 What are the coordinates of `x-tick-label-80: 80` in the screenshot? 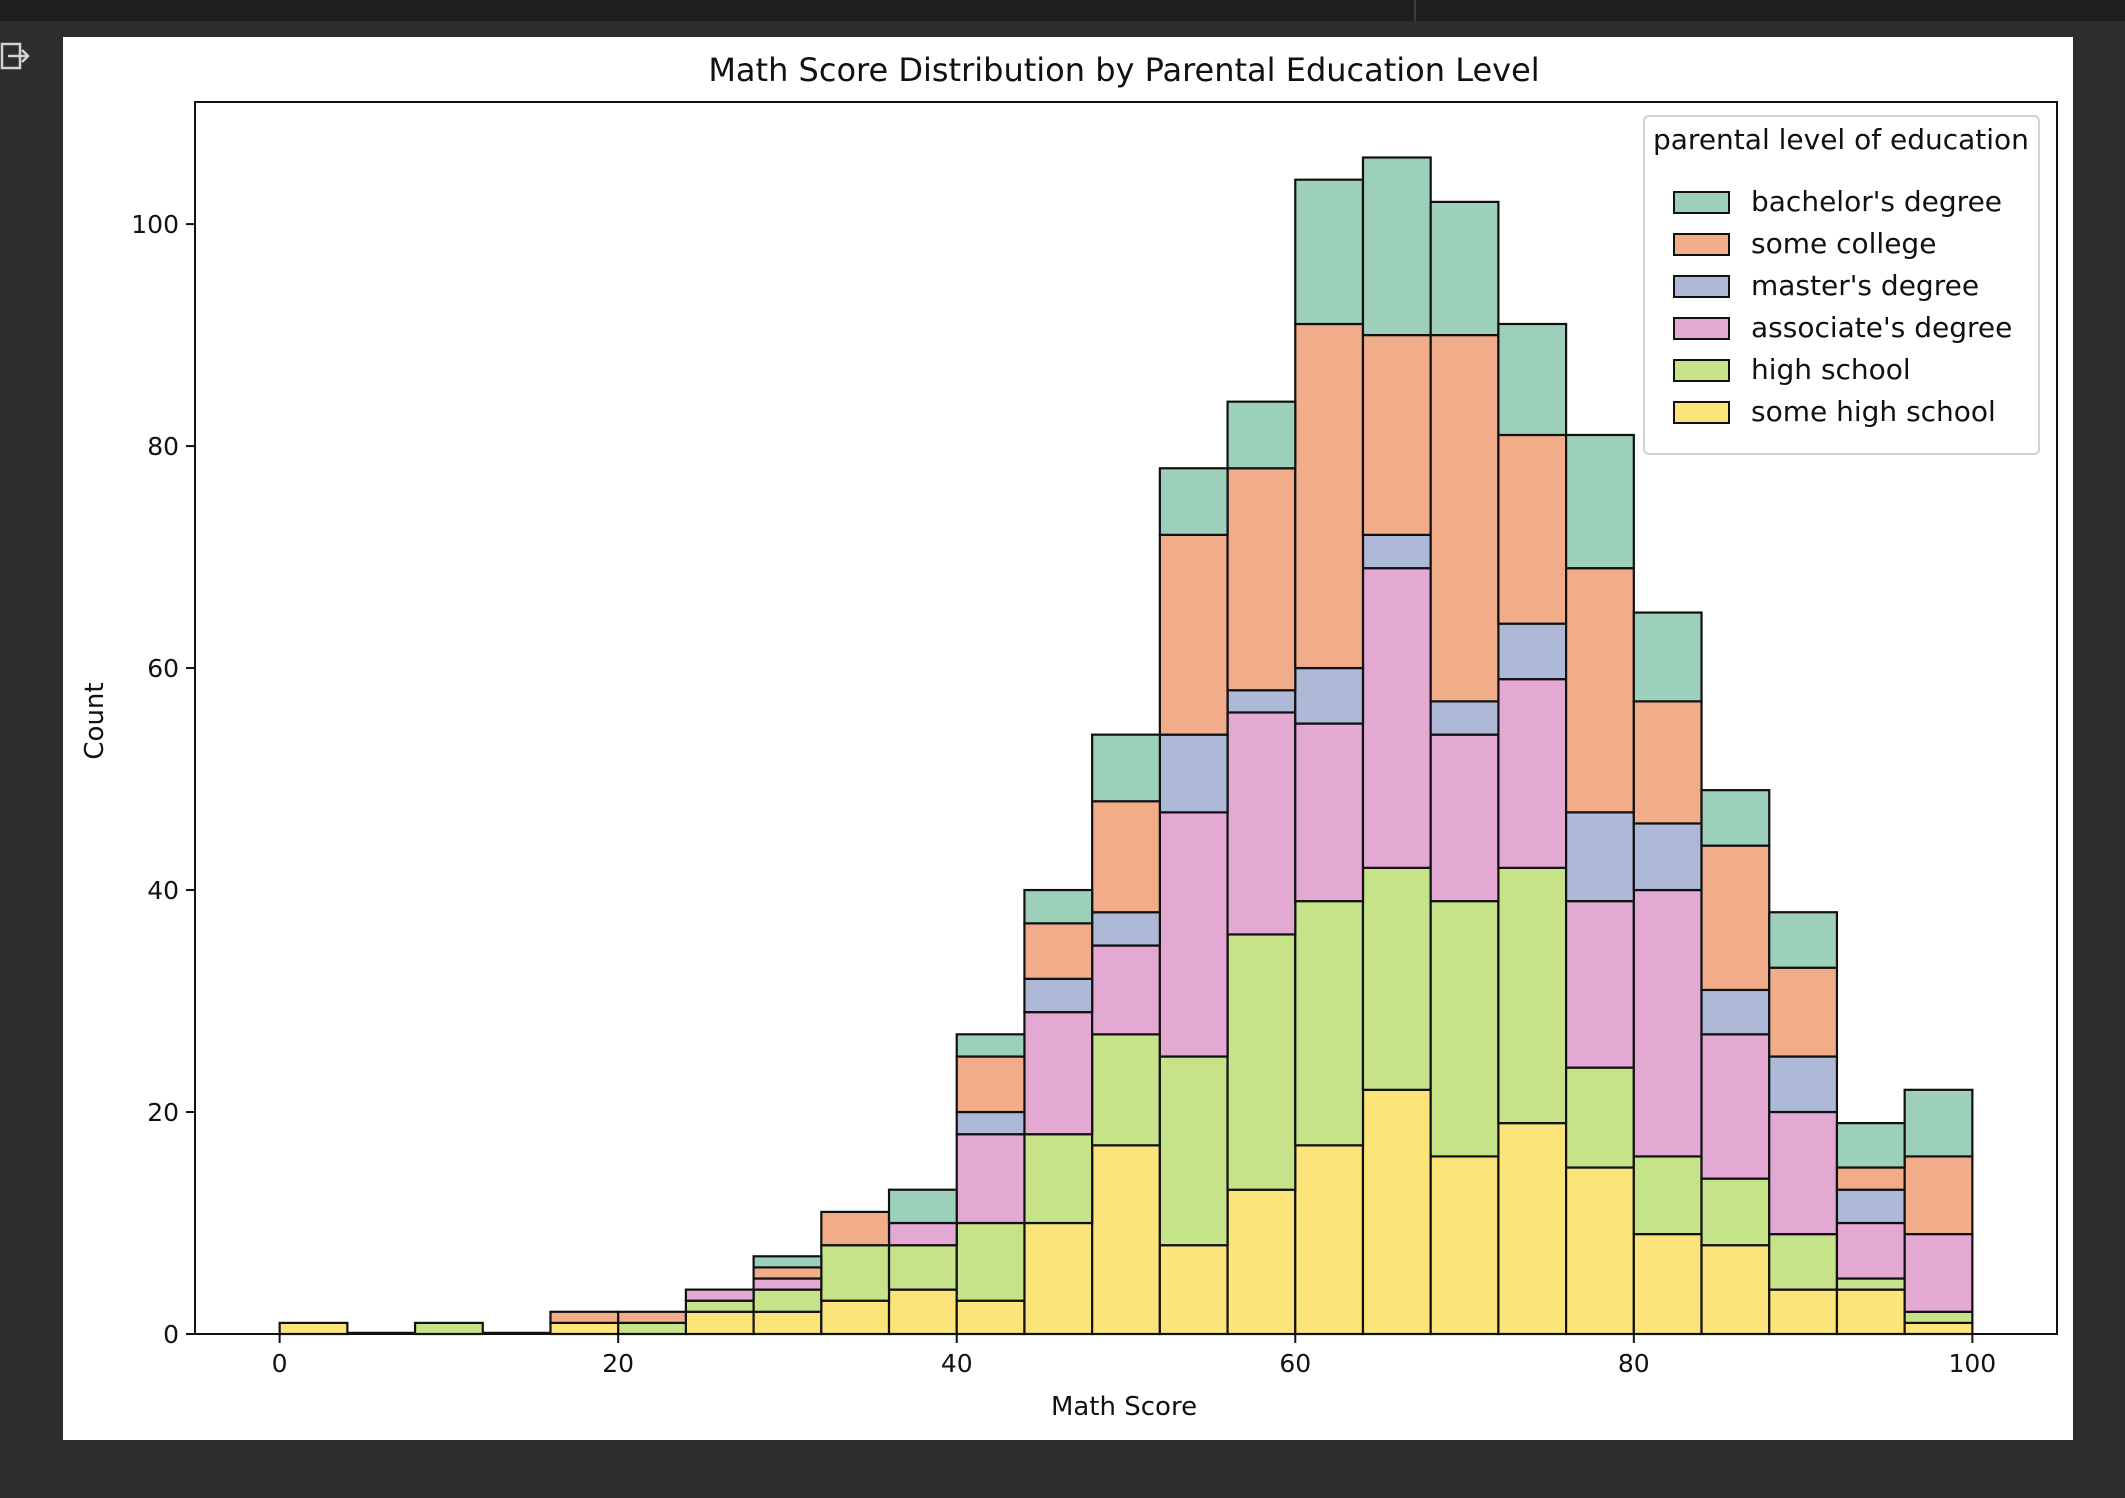 It's located at (1634, 1363).